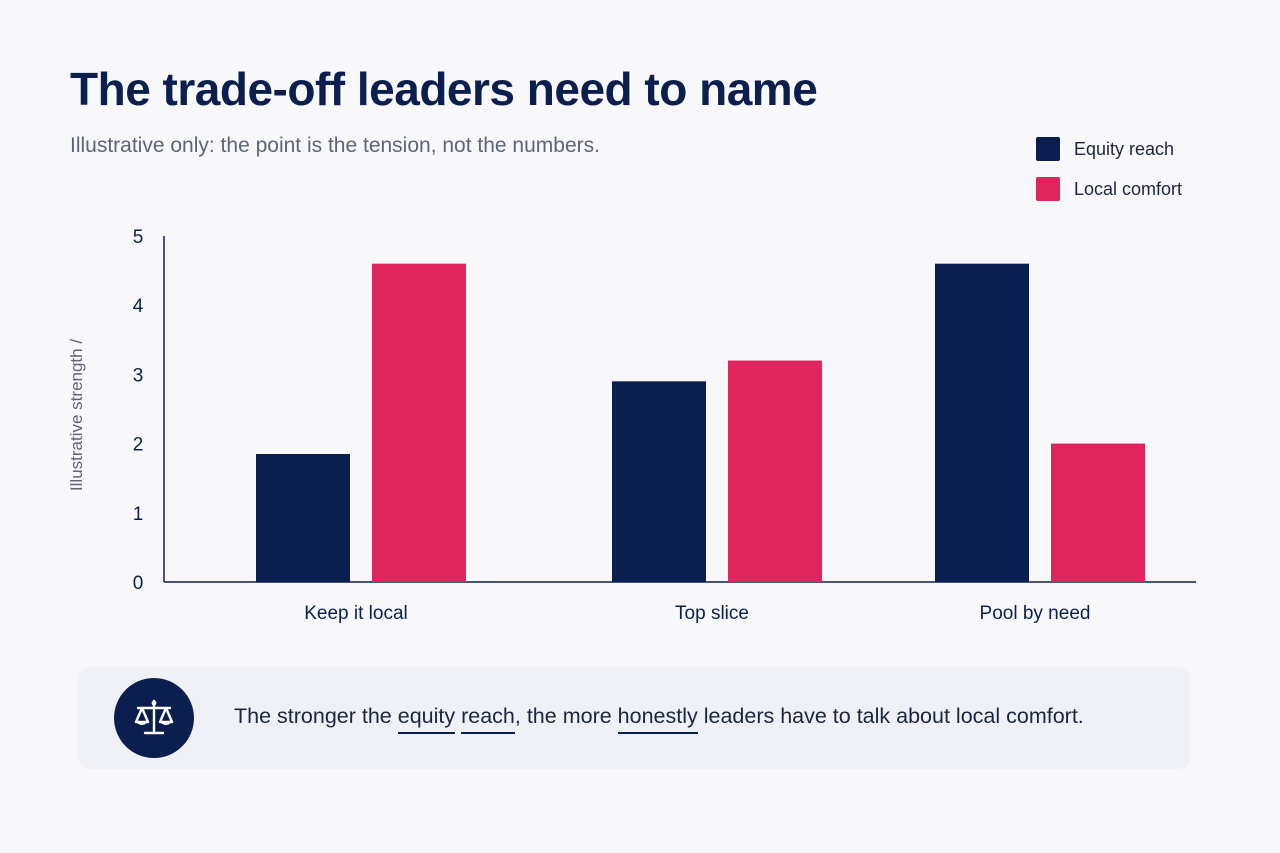 This screenshot has height=853, width=1280. What do you see at coordinates (316, 716) in the screenshot?
I see `callout-text-part: The stronger the` at bounding box center [316, 716].